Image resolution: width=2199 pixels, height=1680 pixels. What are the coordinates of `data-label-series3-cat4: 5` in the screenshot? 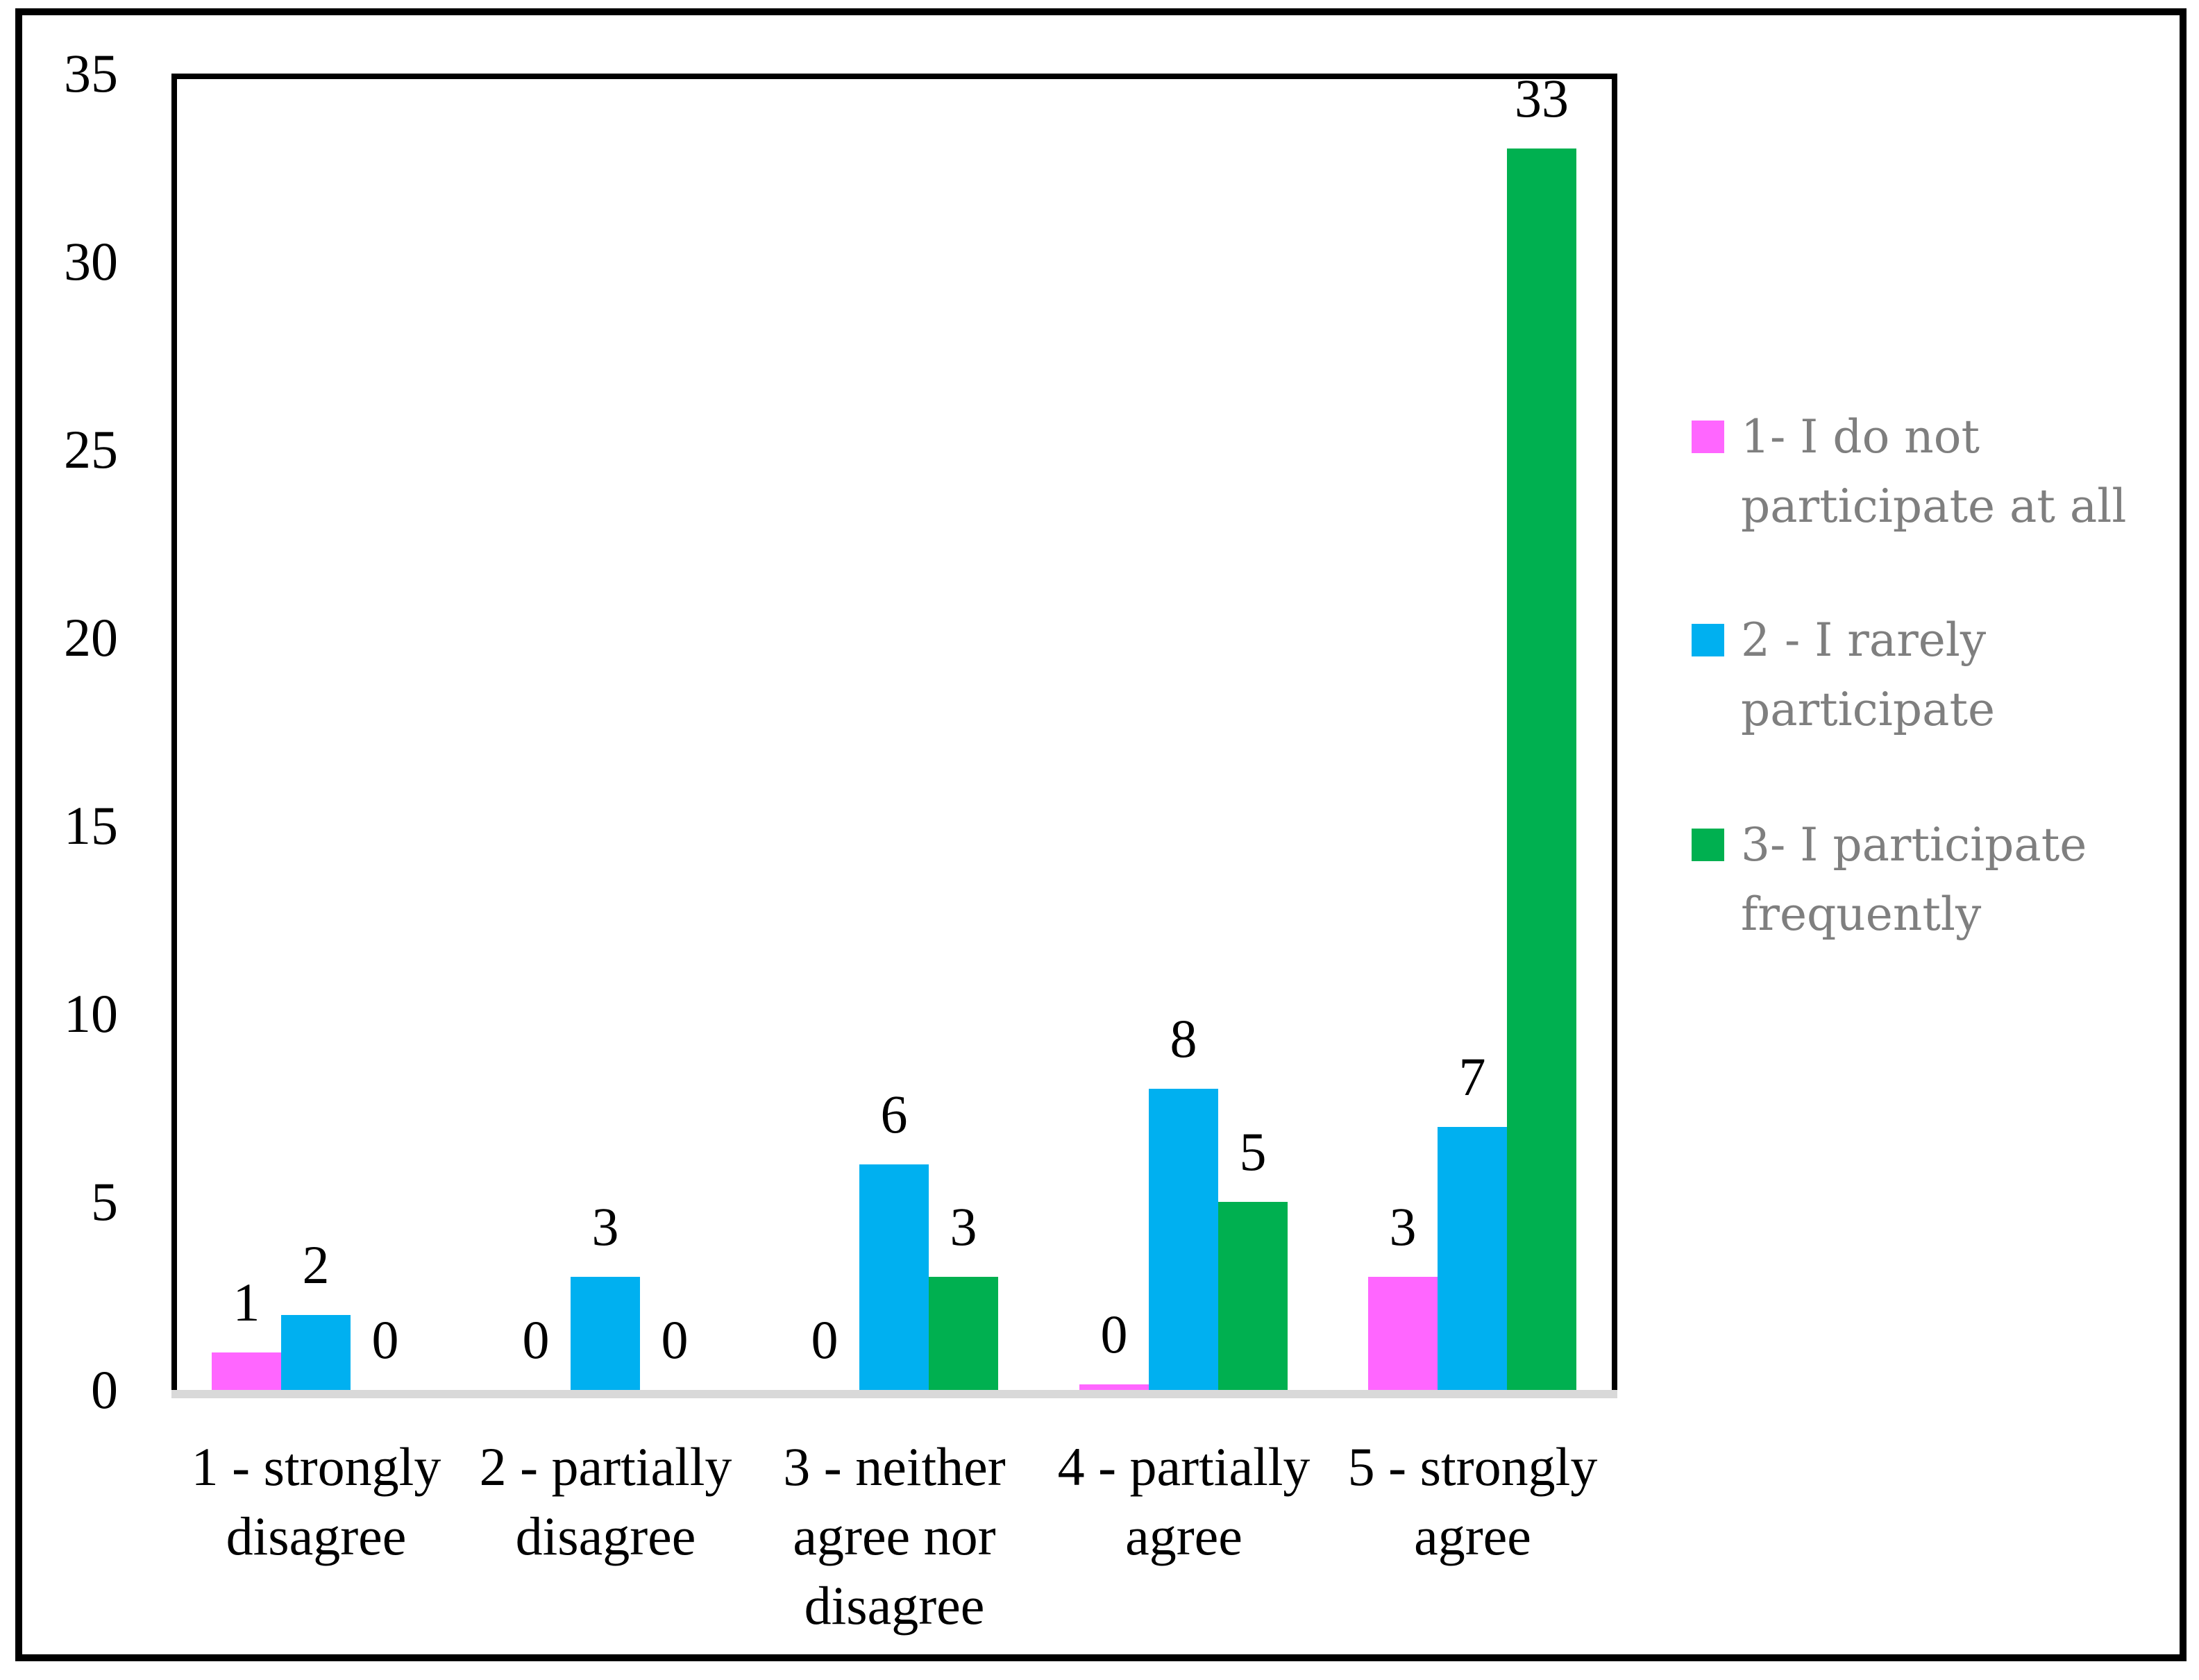 It's located at (1253, 1151).